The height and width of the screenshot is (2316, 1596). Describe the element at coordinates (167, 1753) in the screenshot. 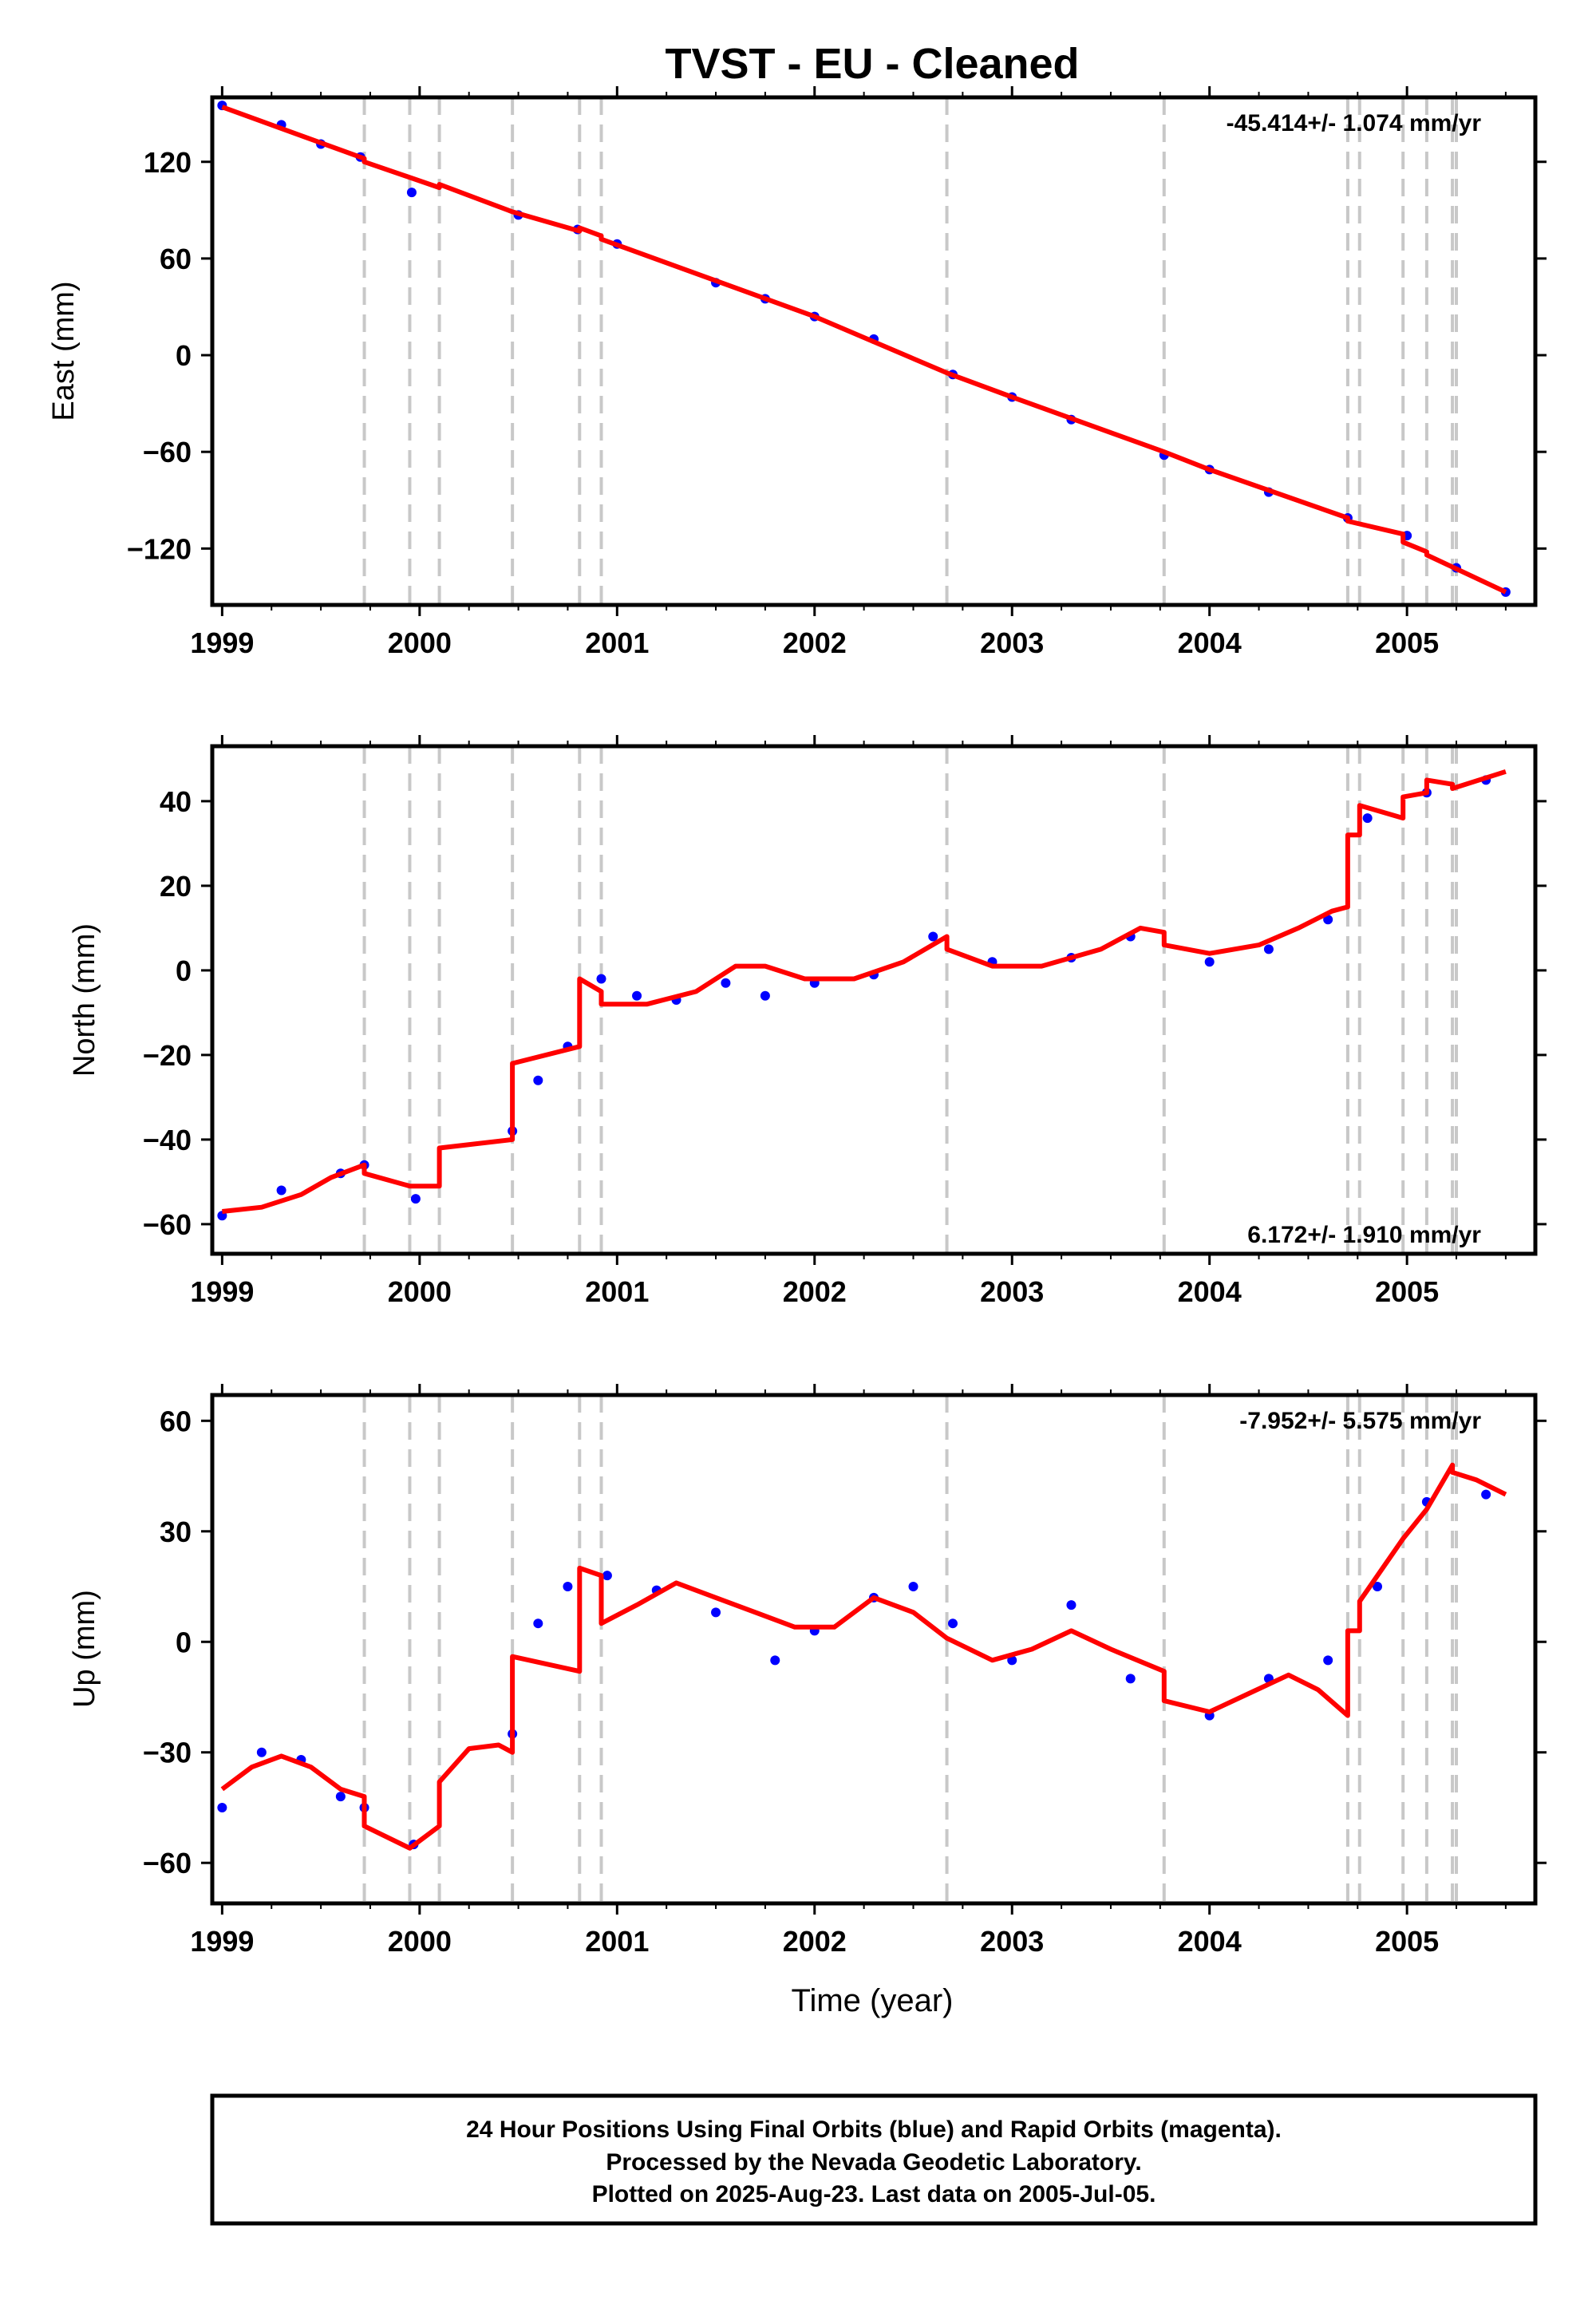

I see `y-tick-label: −30` at that location.